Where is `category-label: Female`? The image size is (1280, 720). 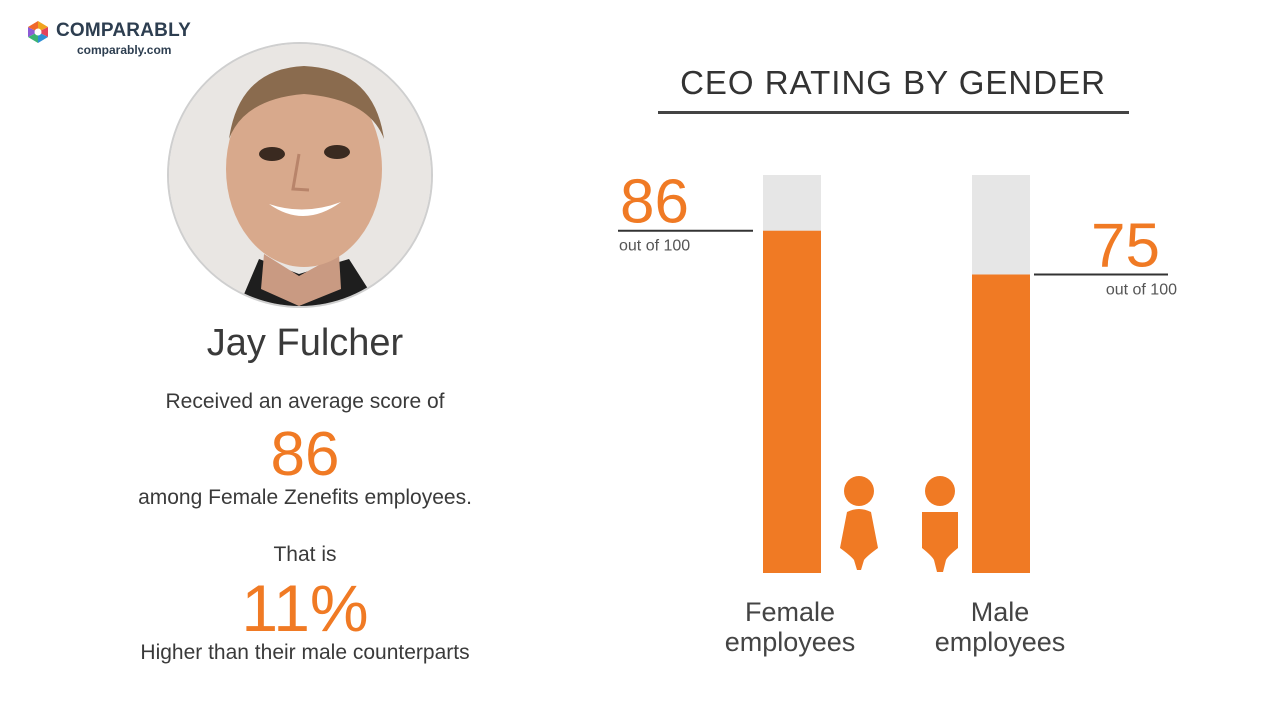 category-label: Female is located at coordinates (790, 612).